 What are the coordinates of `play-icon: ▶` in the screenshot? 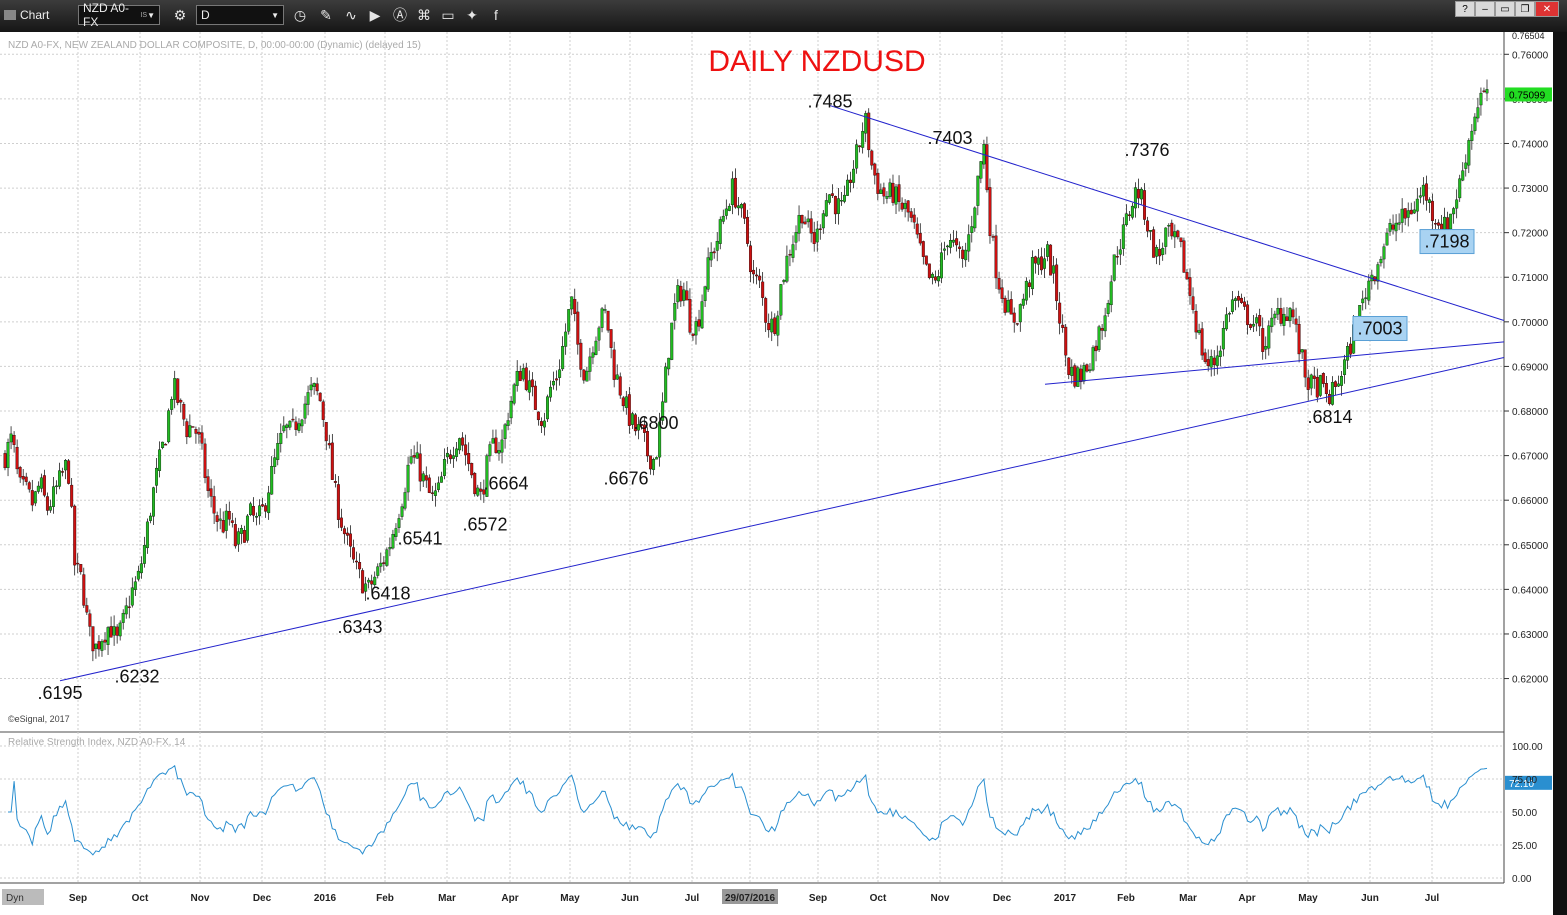 It's located at (375, 14).